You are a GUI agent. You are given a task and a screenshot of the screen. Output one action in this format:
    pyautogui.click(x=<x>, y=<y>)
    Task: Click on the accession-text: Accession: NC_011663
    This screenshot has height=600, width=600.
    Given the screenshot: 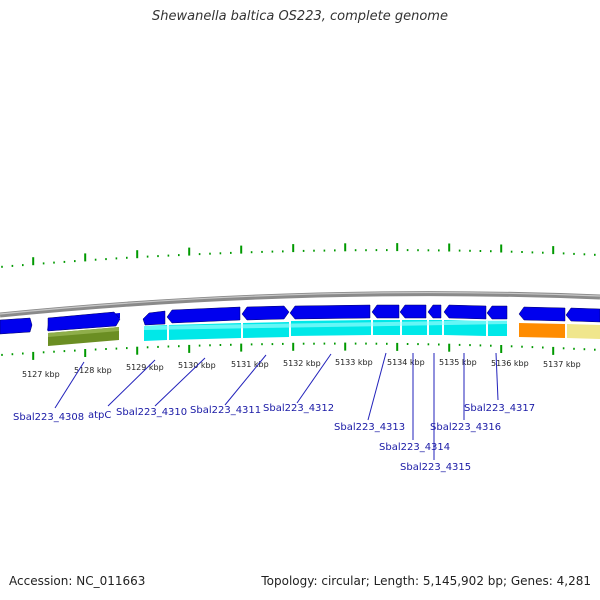 What is the action you would take?
    pyautogui.click(x=77, y=581)
    